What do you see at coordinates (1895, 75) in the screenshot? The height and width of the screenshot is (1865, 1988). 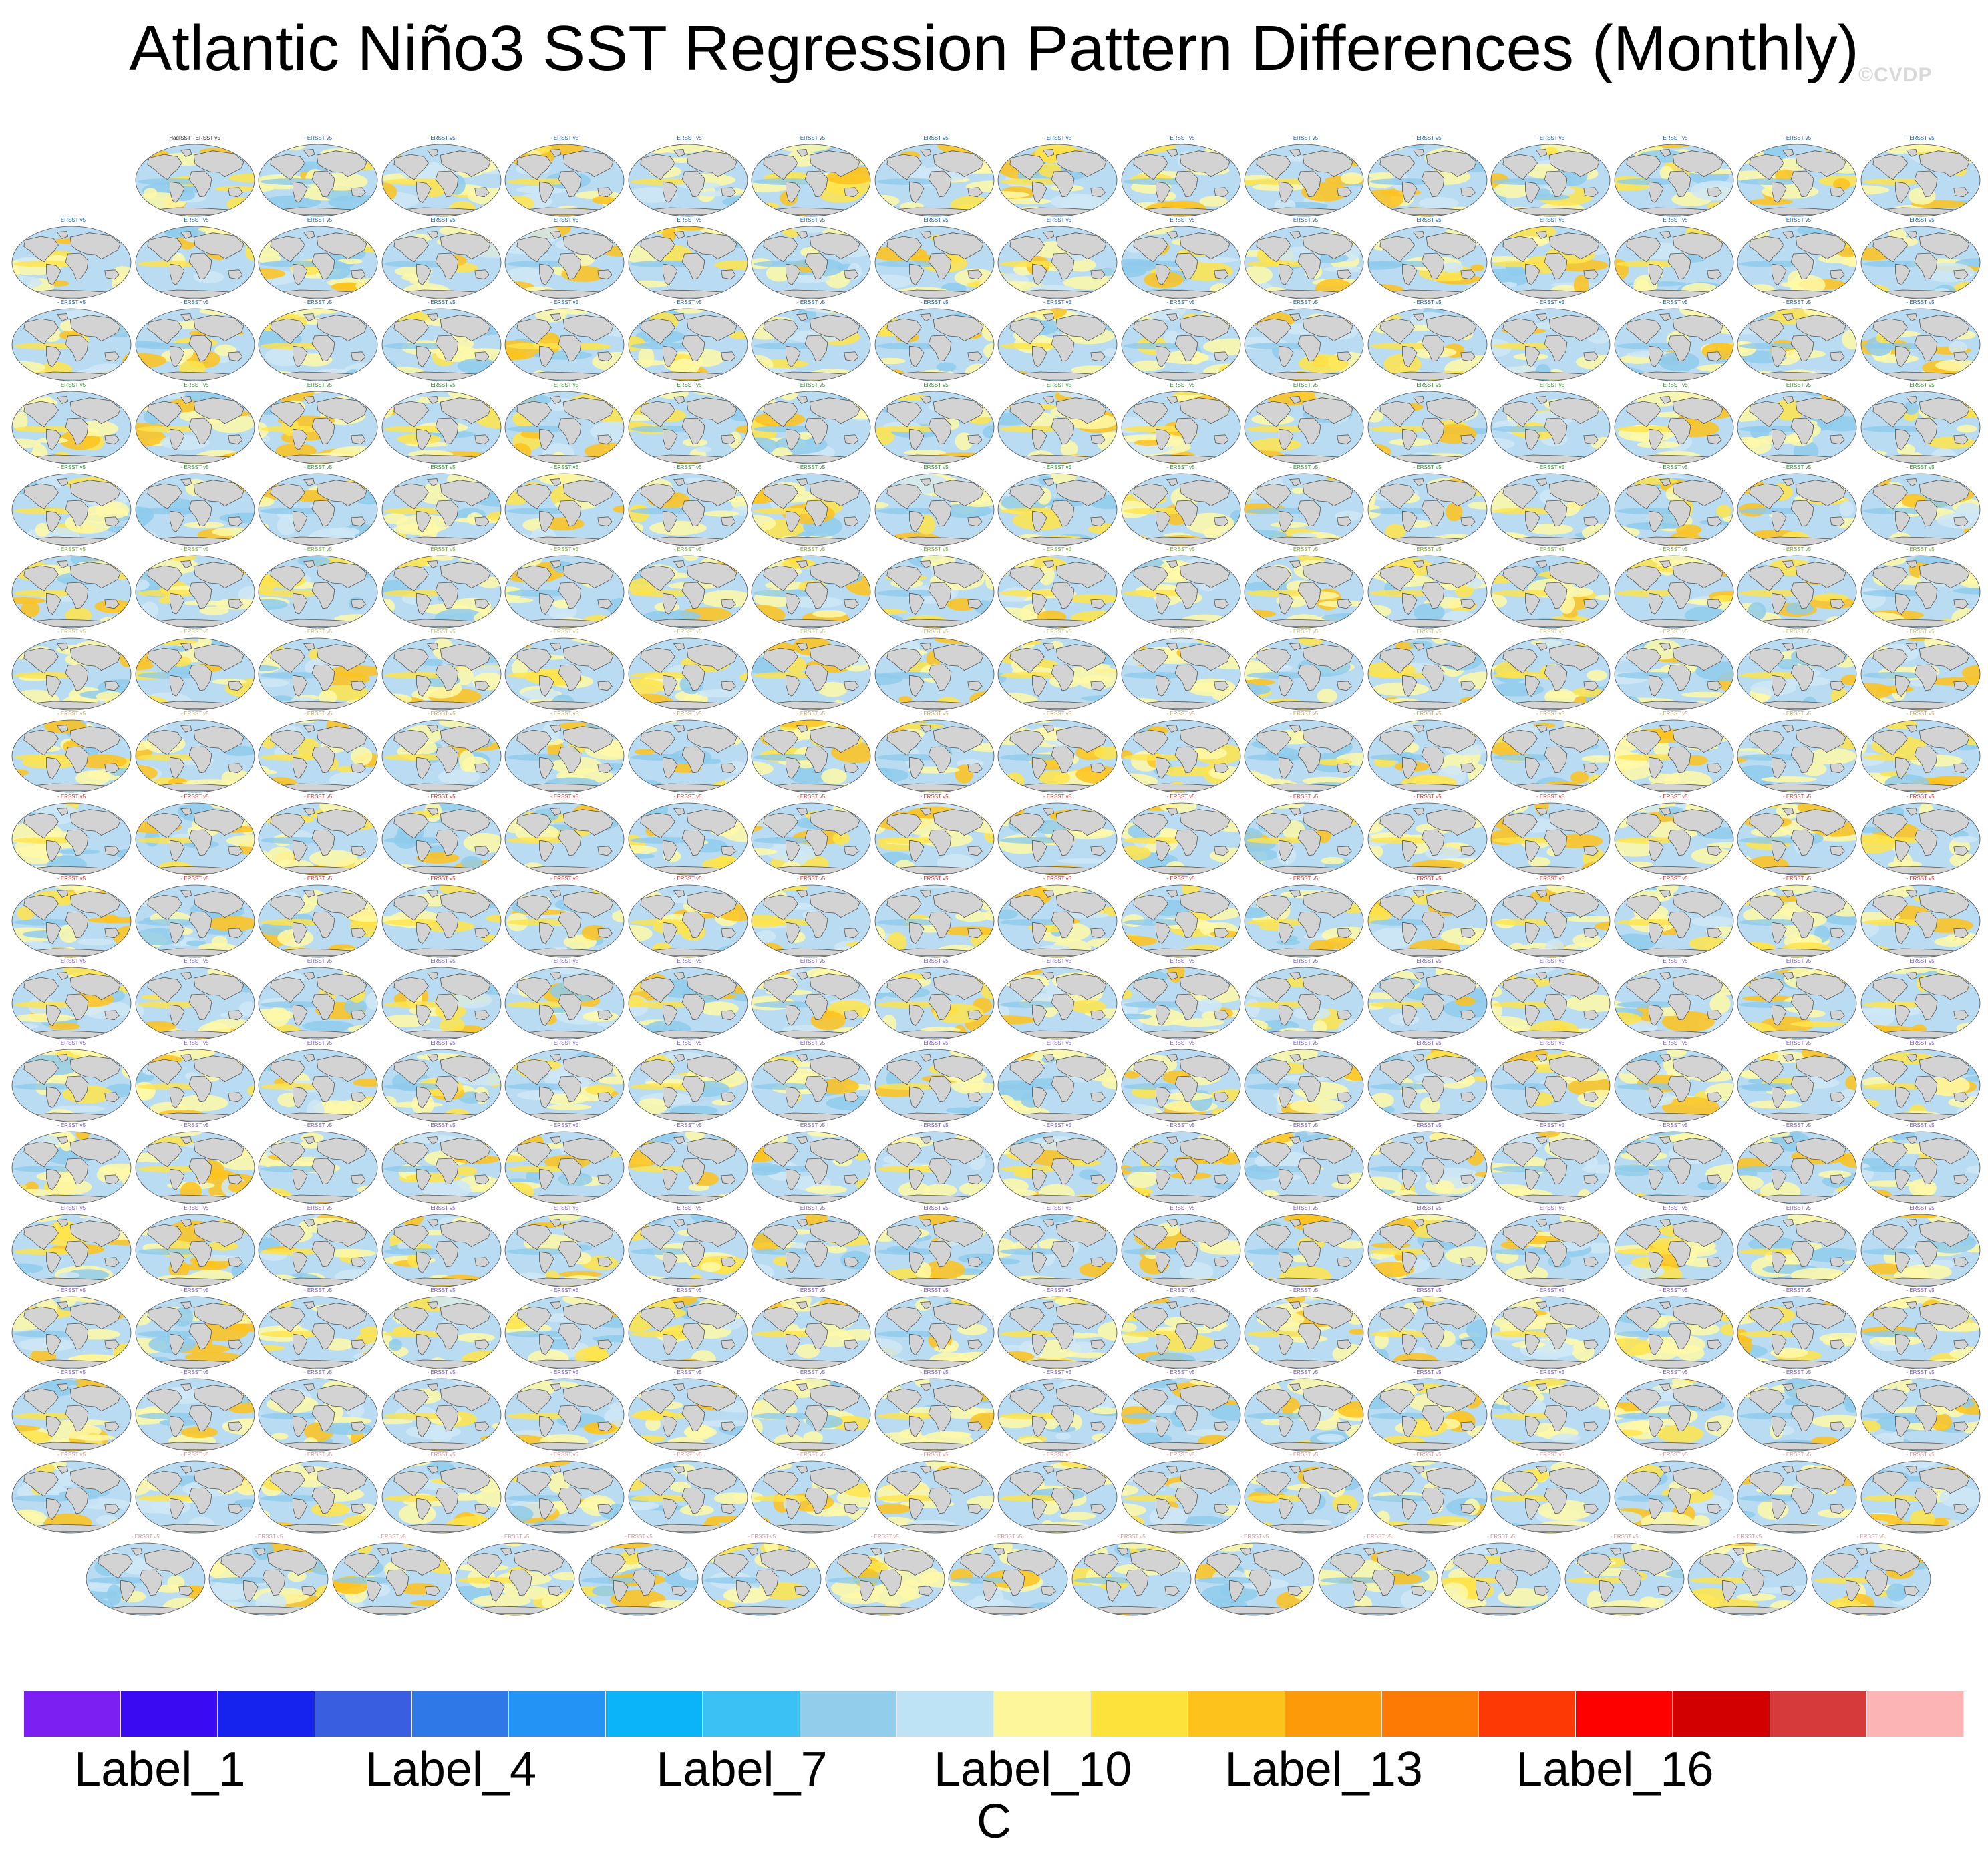 I see `cvdp-watermark: ©CVDP` at bounding box center [1895, 75].